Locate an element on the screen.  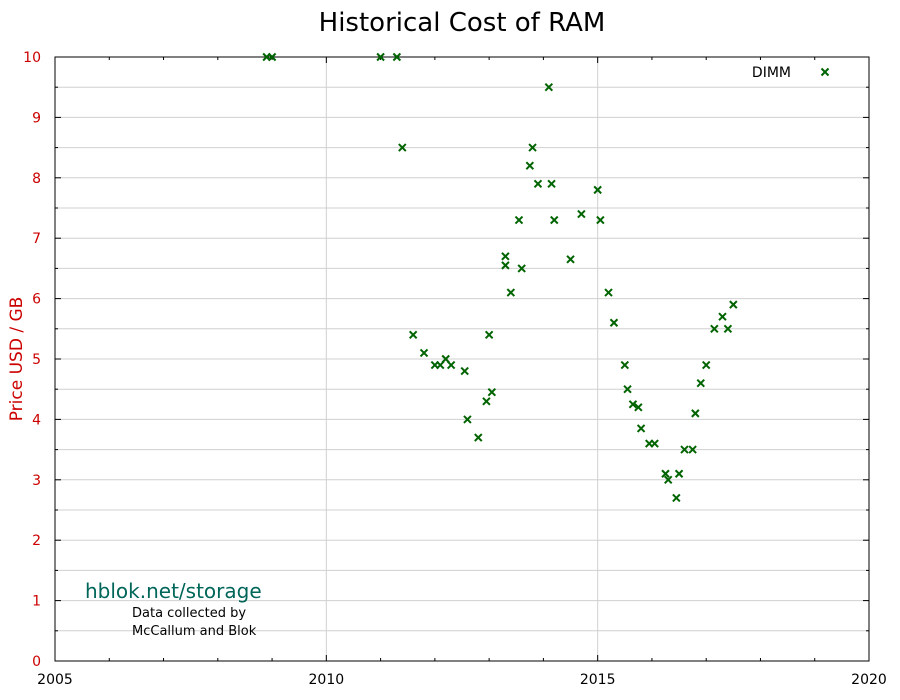
y-tick-label: 7 is located at coordinates (36, 239).